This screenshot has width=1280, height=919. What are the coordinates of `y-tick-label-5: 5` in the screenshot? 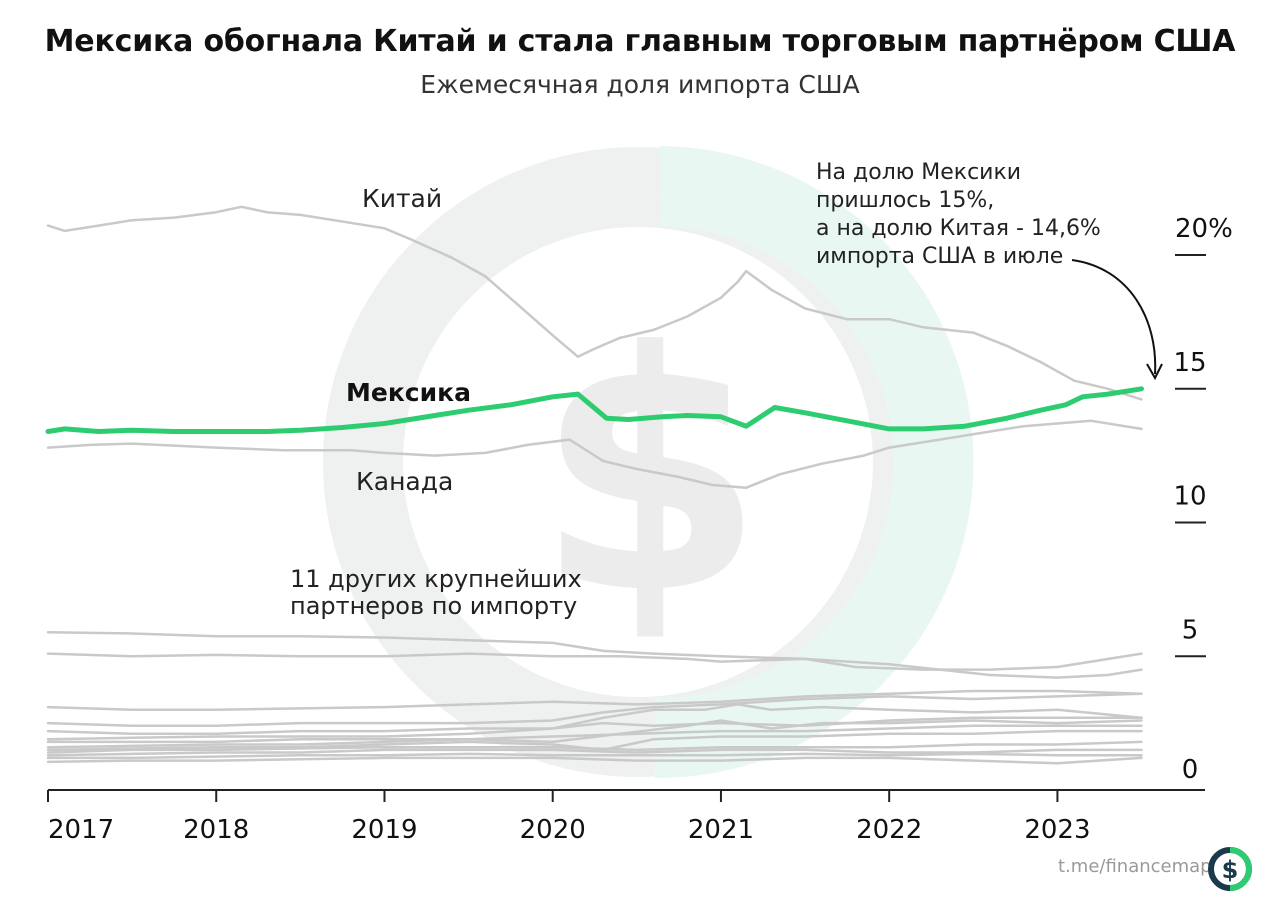 It's located at (1190, 630).